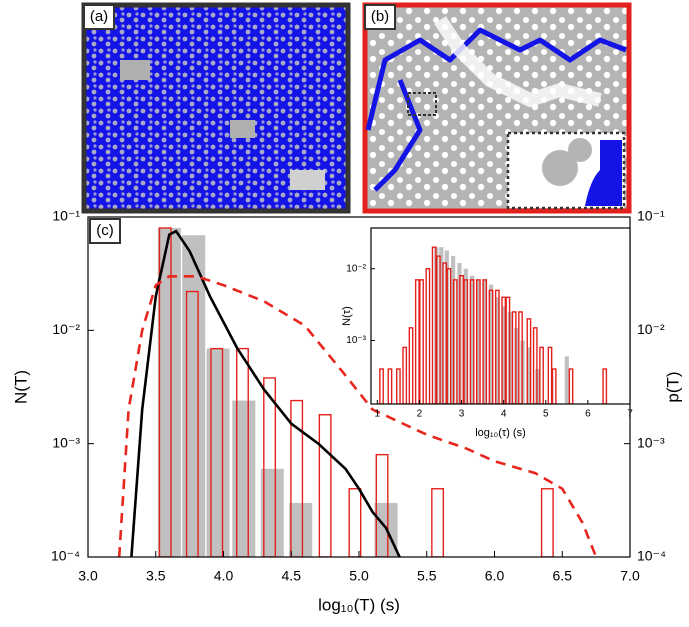 The width and height of the screenshot is (689, 627). Describe the element at coordinates (420, 414) in the screenshot. I see `x-tick-label: 2` at that location.